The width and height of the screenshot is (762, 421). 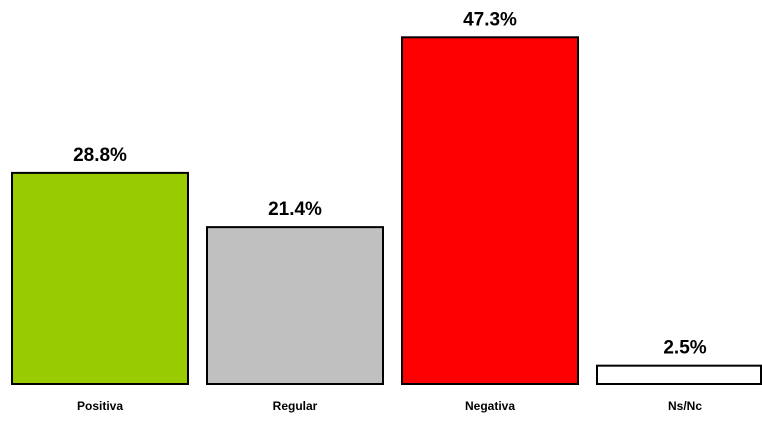 I want to click on data-label: 21.4%, so click(x=295, y=209).